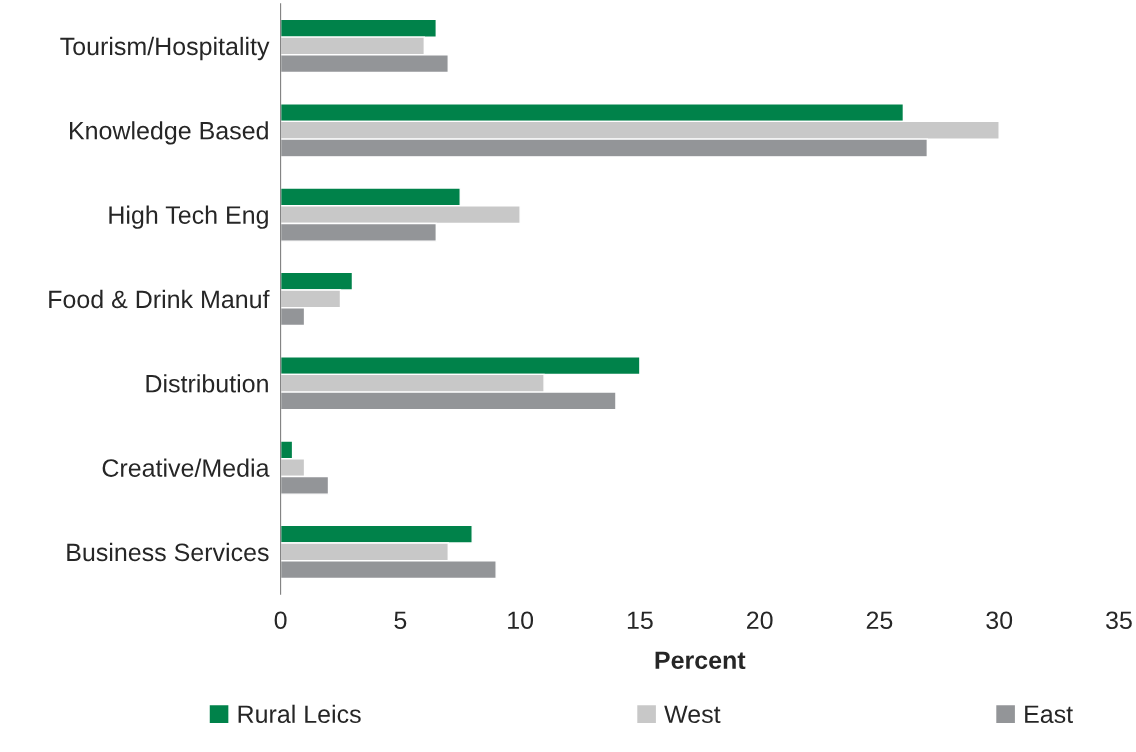 The image size is (1136, 752). I want to click on x-tick-label: 30, so click(999, 620).